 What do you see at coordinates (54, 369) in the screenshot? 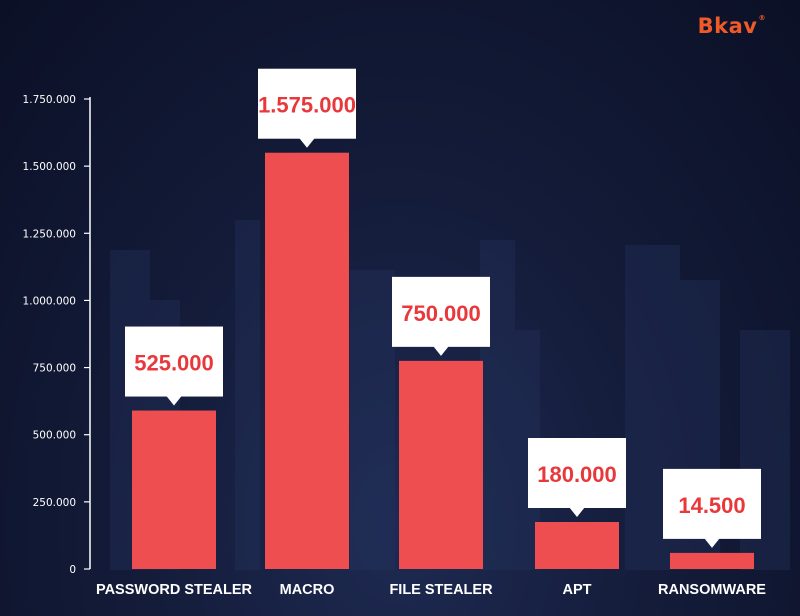
I see `y-tick-label: 750.000` at bounding box center [54, 369].